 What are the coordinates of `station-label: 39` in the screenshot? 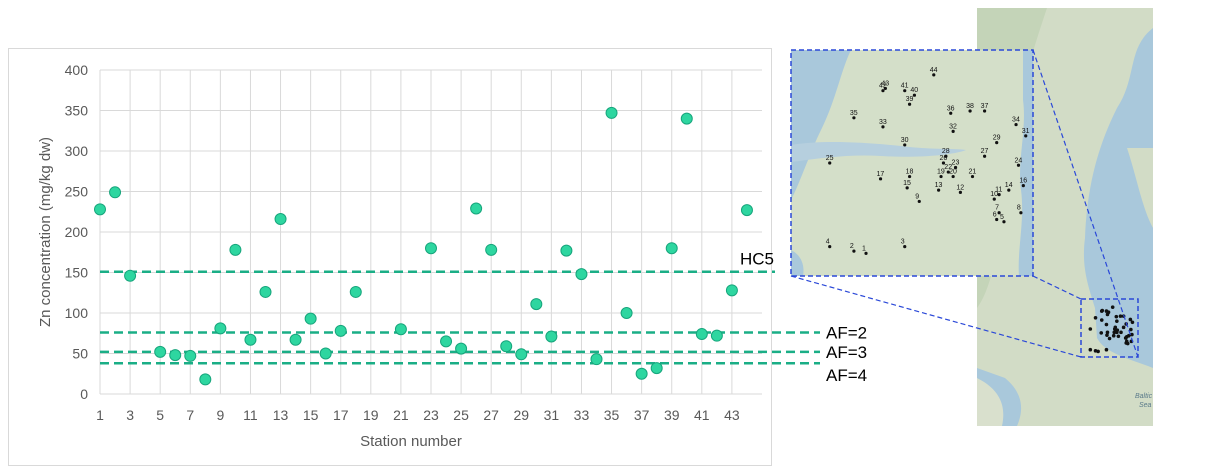 It's located at (910, 99).